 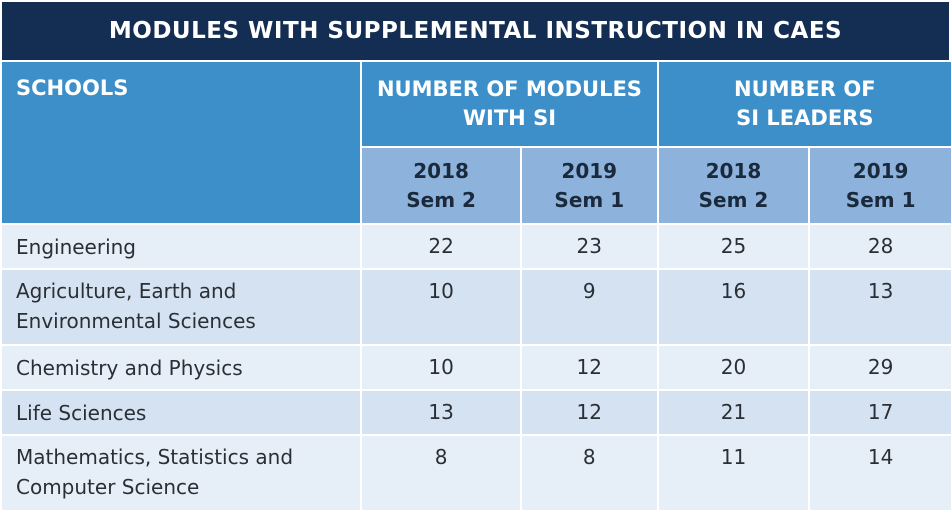 I want to click on leaders-2018-sem2-value: 25, so click(x=733, y=246).